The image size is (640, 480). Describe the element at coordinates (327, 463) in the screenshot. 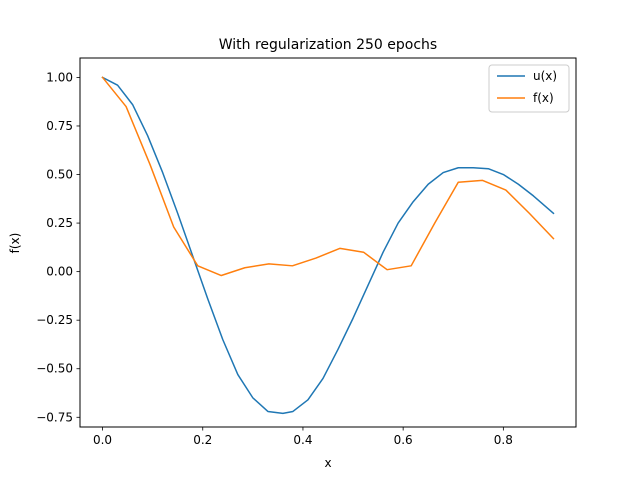

I see `x-axis-label: x` at that location.